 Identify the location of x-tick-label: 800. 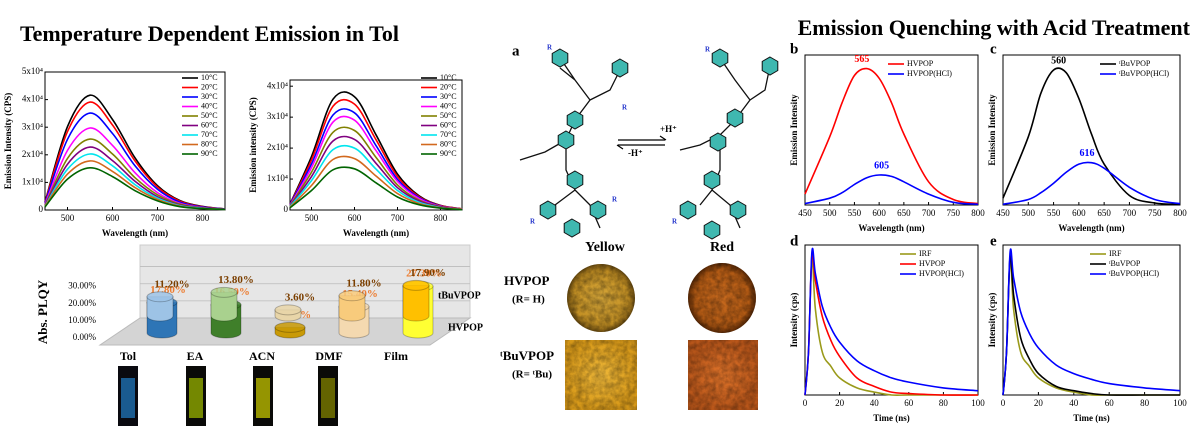
(203, 218).